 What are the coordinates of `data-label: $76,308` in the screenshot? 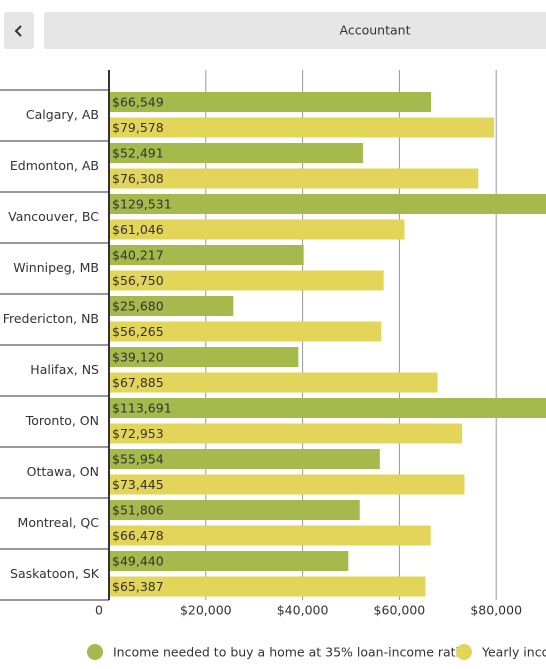 It's located at (138, 178).